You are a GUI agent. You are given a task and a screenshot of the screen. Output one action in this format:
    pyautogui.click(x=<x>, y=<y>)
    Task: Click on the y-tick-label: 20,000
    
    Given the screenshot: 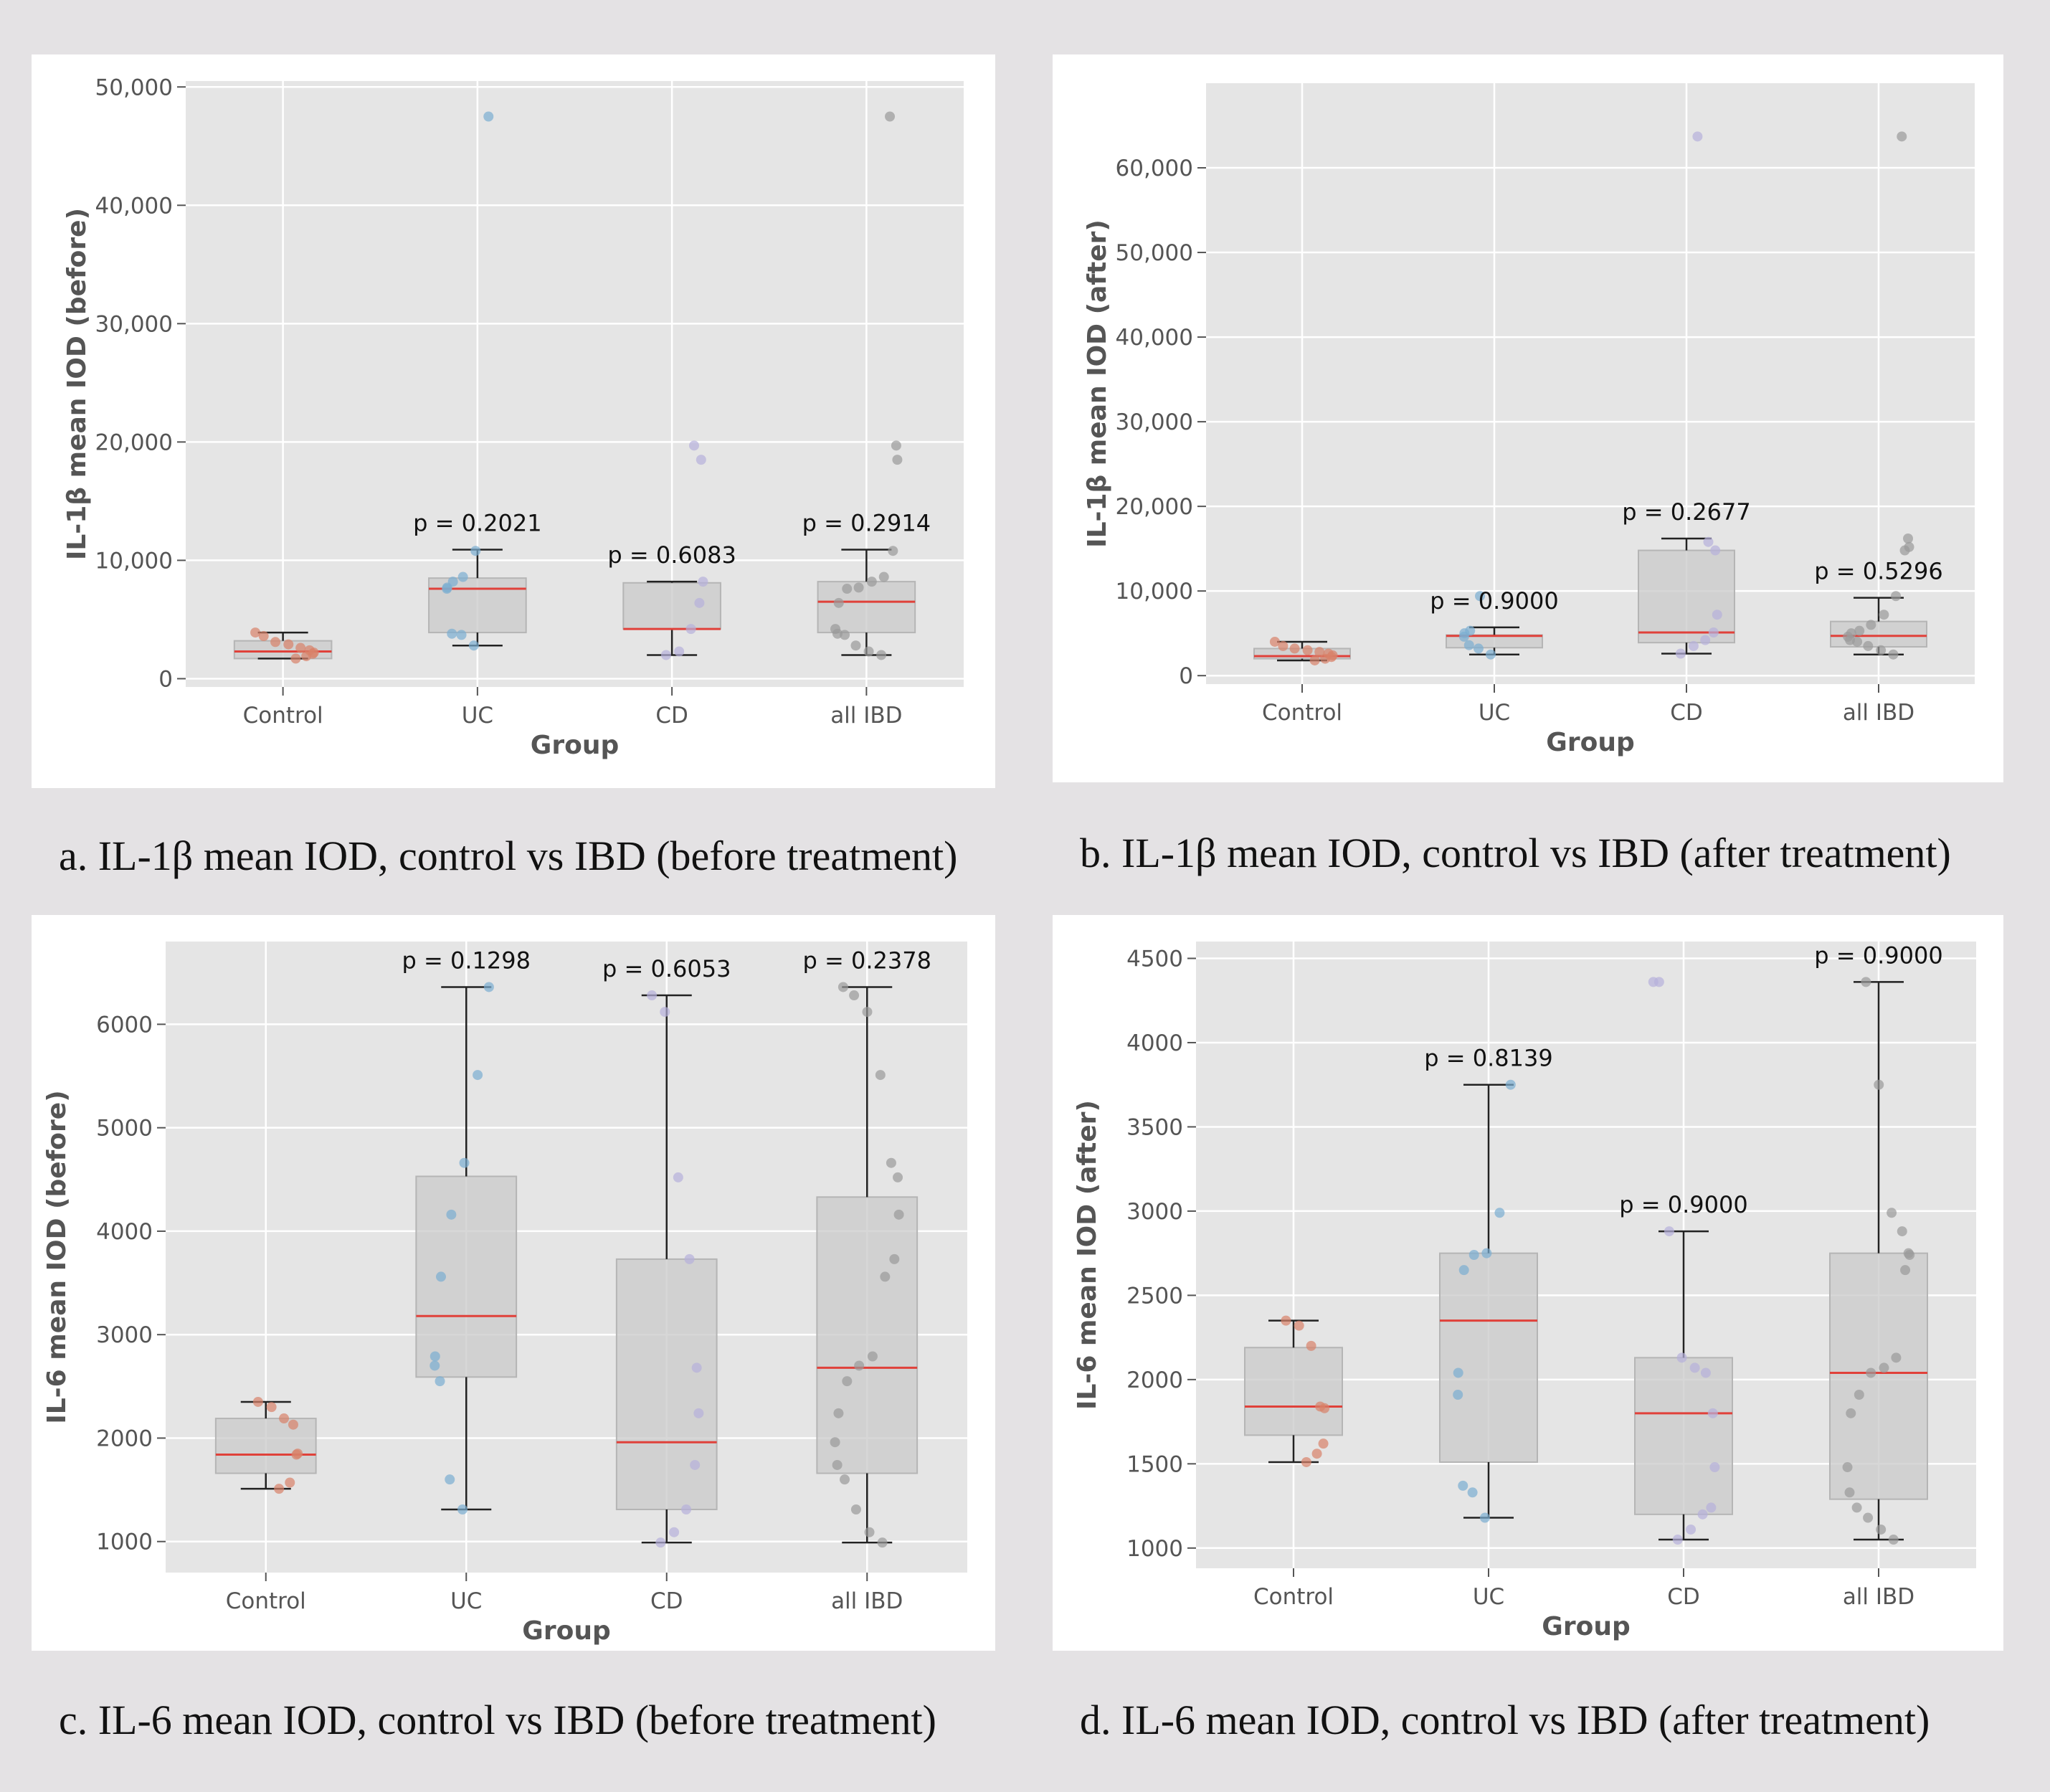 What is the action you would take?
    pyautogui.click(x=134, y=442)
    